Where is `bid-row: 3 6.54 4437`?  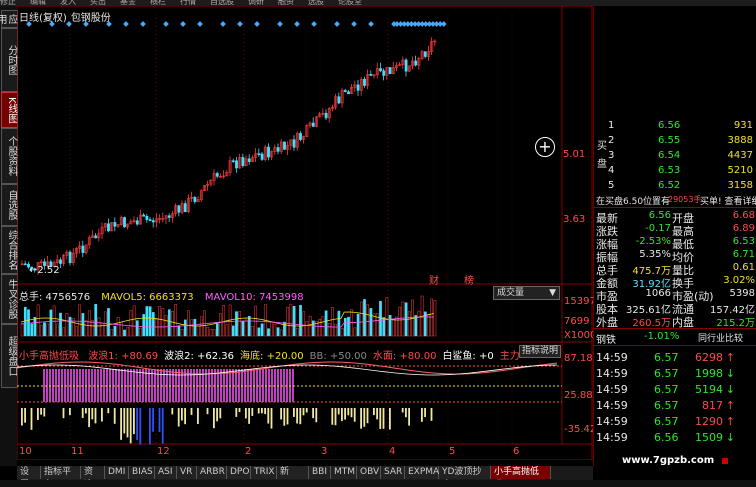 bid-row: 3 6.54 4437 is located at coordinates (675, 156).